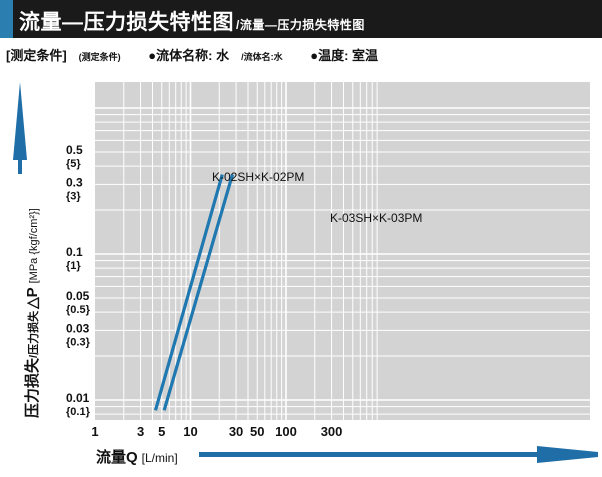 Image resolution: width=602 pixels, height=477 pixels. I want to click on y-tick-label: 0.3, so click(74, 182).